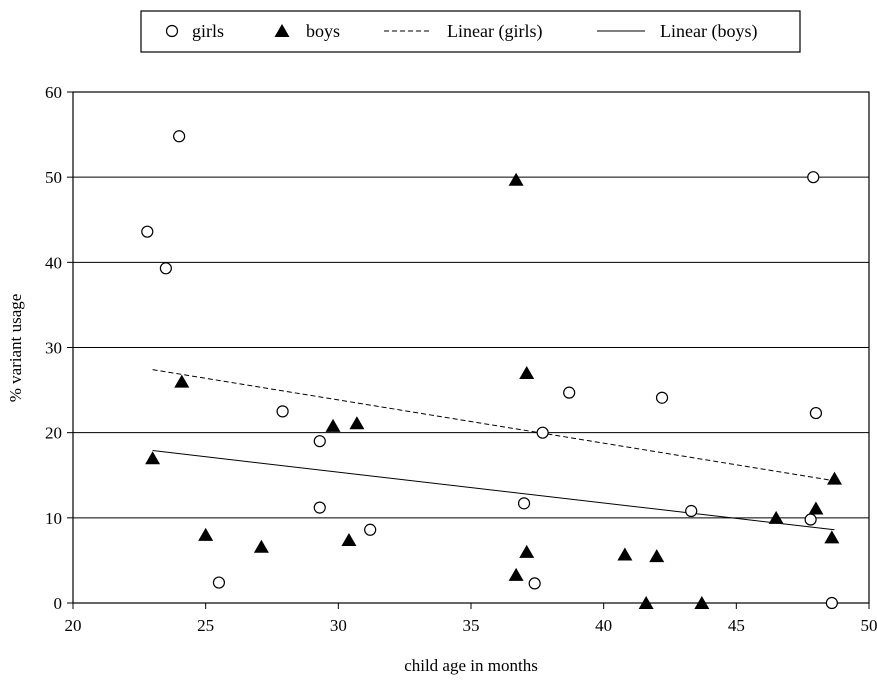 Image resolution: width=877 pixels, height=684 pixels. Describe the element at coordinates (53, 262) in the screenshot. I see `y-tick-label-40: 40` at that location.